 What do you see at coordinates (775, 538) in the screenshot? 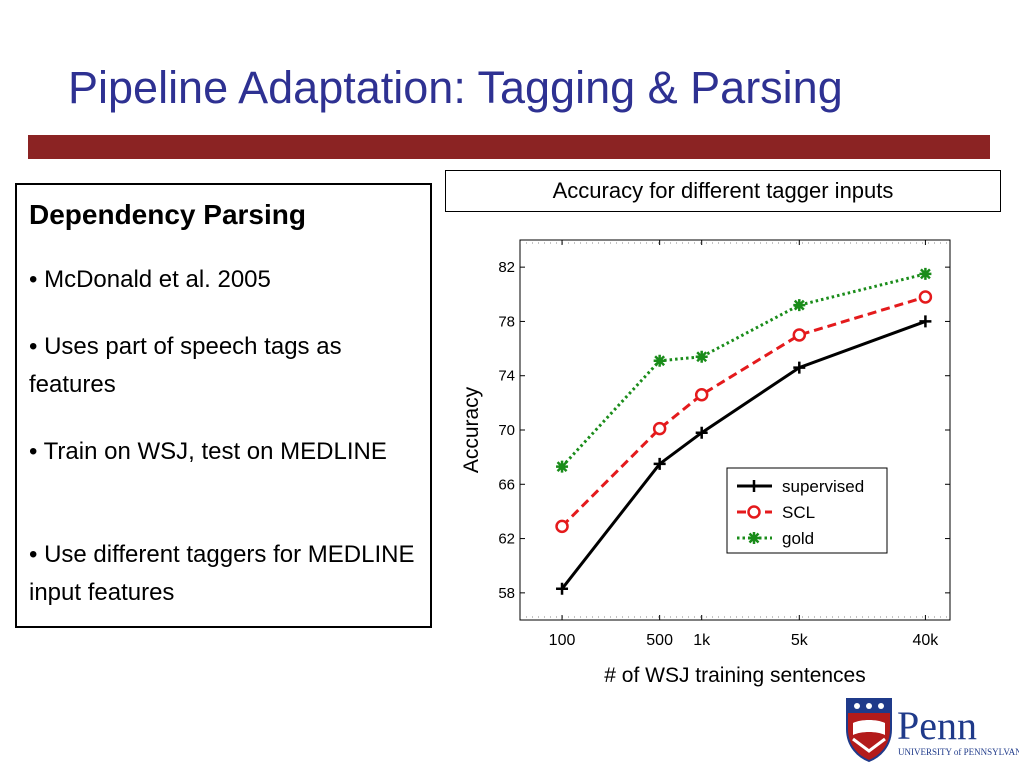
I see `legend-item: gold` at bounding box center [775, 538].